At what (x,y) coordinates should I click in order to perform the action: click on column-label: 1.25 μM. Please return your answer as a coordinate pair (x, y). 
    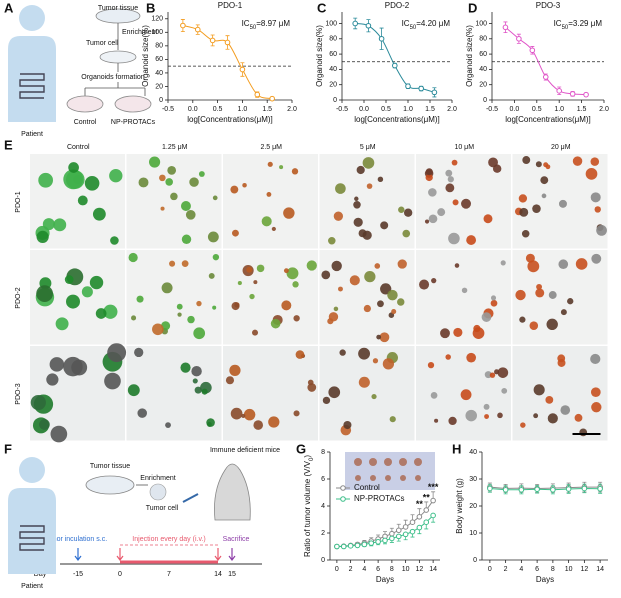
    Looking at the image, I should click on (175, 147).